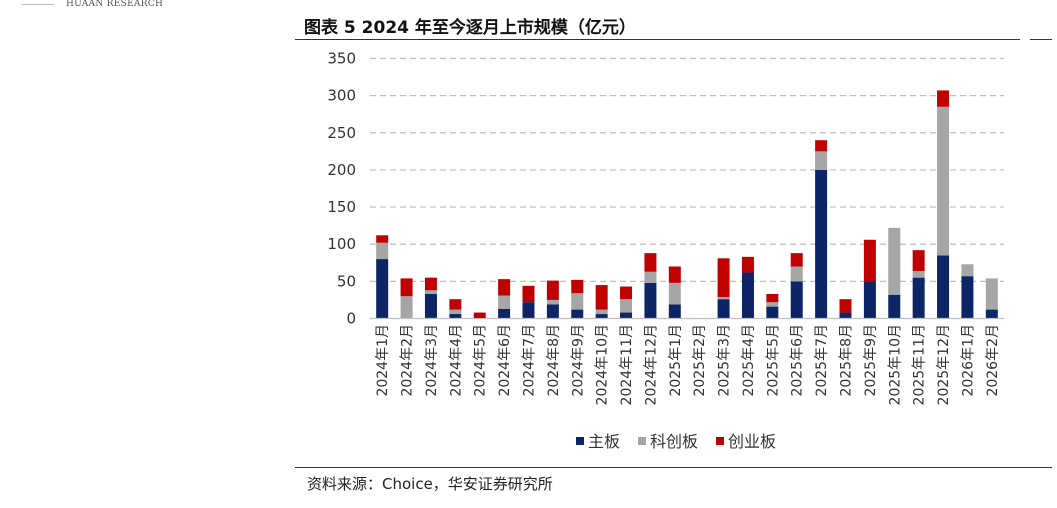 The width and height of the screenshot is (1057, 508). Describe the element at coordinates (341, 96) in the screenshot. I see `y-tick-label: 300` at that location.